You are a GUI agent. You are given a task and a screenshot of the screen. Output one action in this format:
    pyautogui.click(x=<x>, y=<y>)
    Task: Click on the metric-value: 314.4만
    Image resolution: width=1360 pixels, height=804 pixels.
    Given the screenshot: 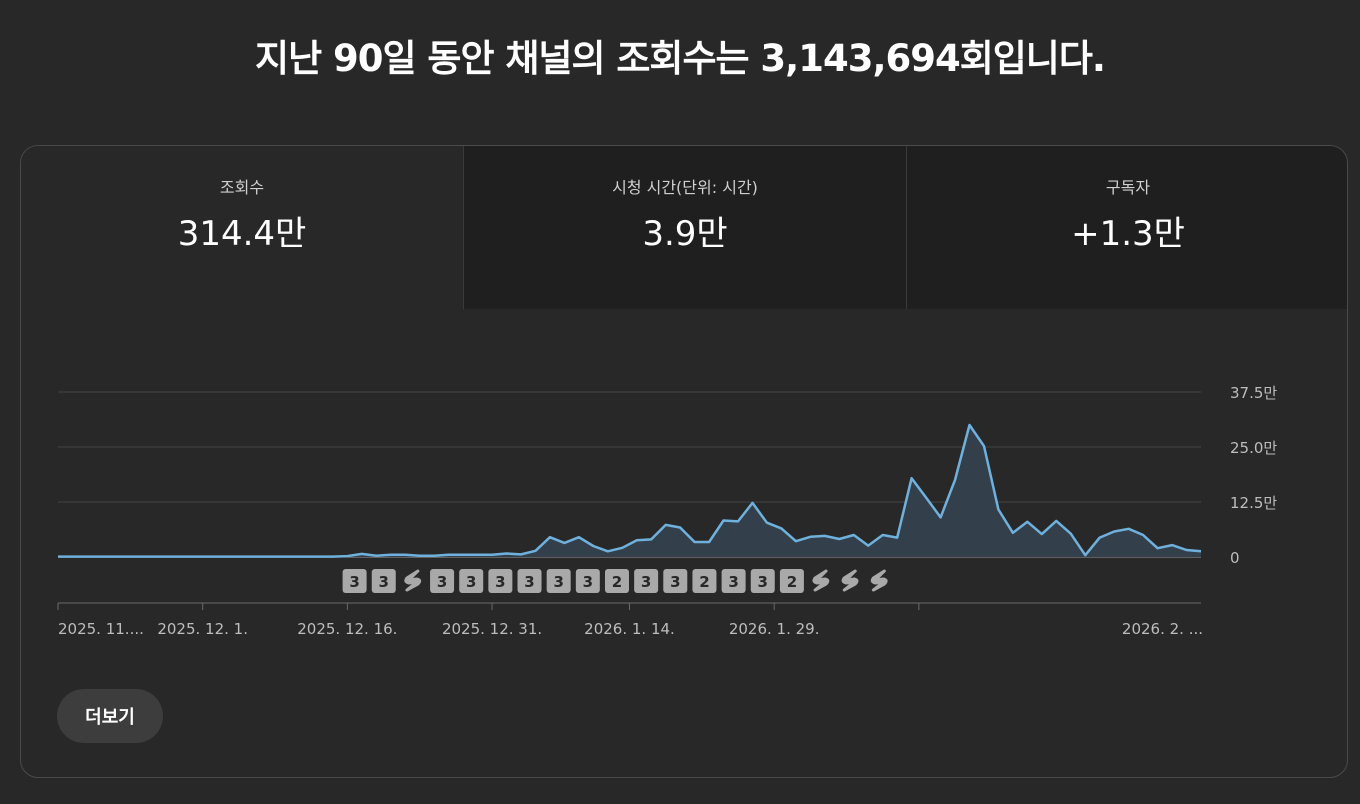 What is the action you would take?
    pyautogui.click(x=242, y=234)
    